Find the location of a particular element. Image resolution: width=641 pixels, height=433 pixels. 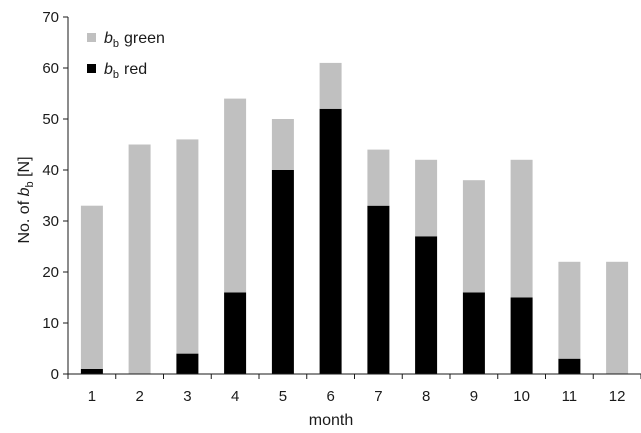

x-tick-label: 7 is located at coordinates (378, 396).